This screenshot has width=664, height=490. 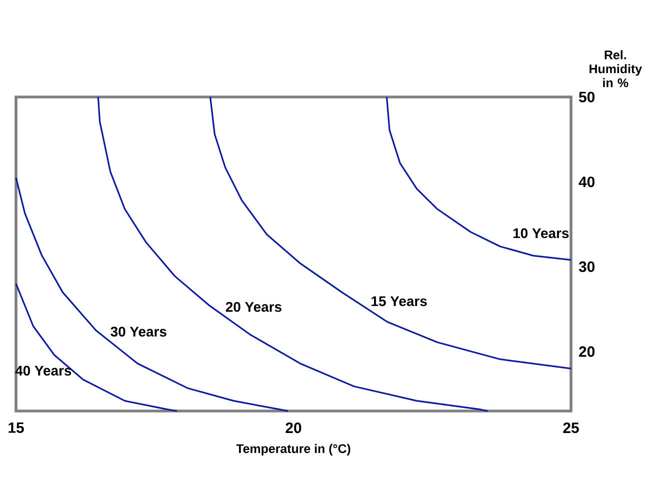 What do you see at coordinates (399, 301) in the screenshot?
I see `series-label: 15 Years` at bounding box center [399, 301].